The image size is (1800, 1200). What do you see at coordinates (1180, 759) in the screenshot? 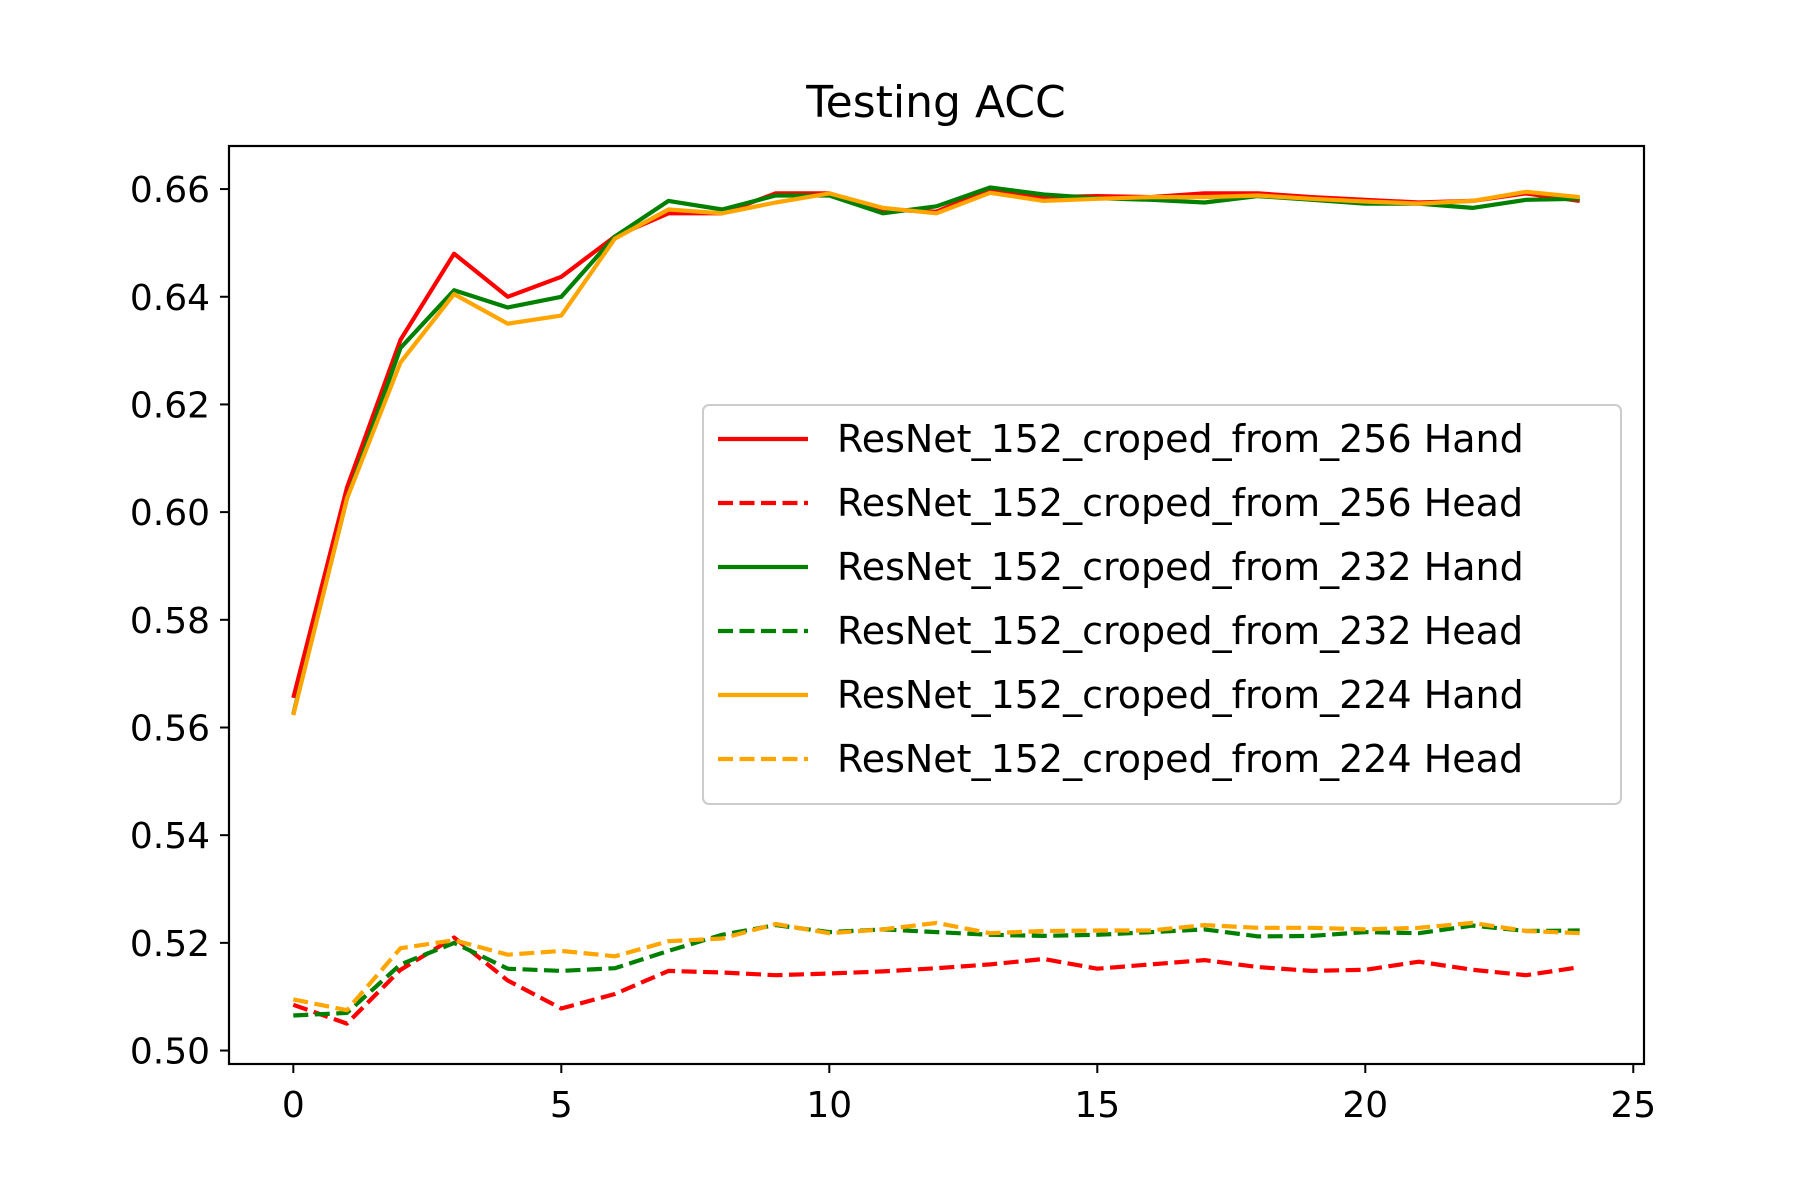
I see `legend-label: ResNet_152_croped_from_224 Head` at bounding box center [1180, 759].